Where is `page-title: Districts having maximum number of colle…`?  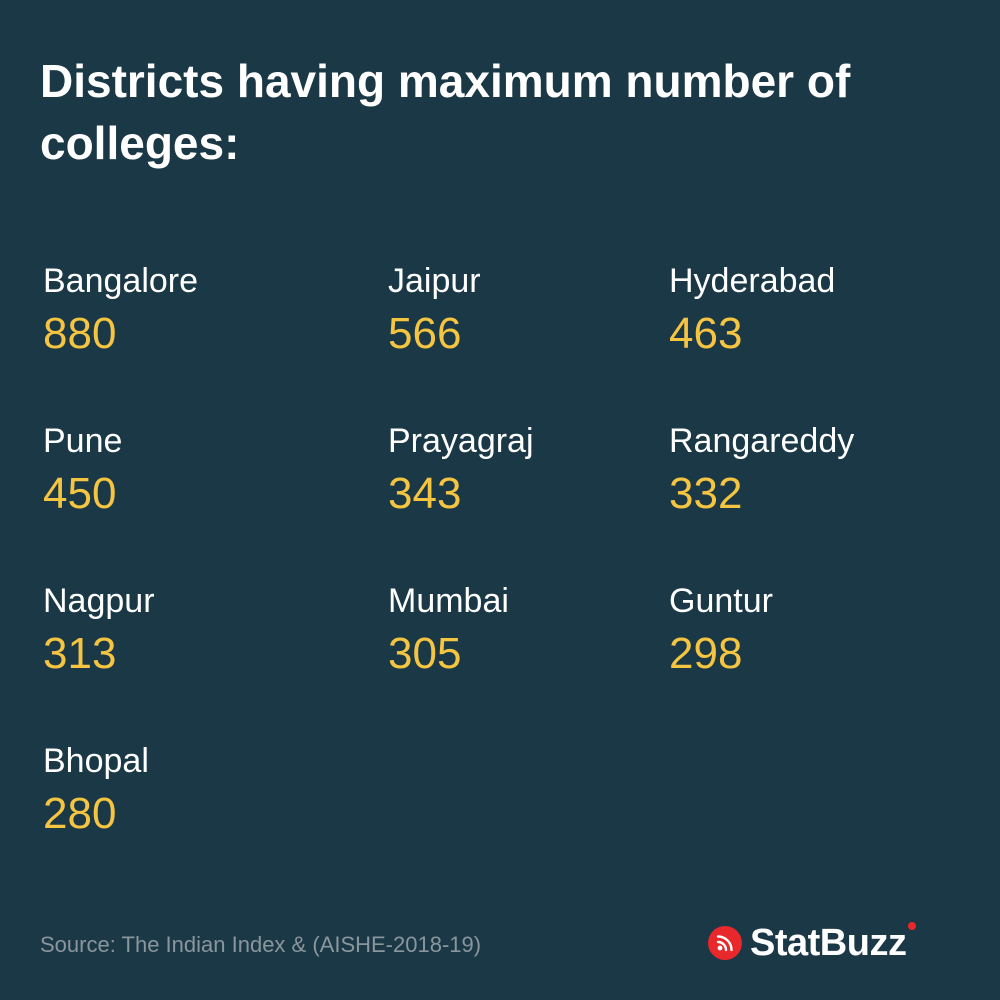 page-title: Districts having maximum number of colle… is located at coordinates (445, 112).